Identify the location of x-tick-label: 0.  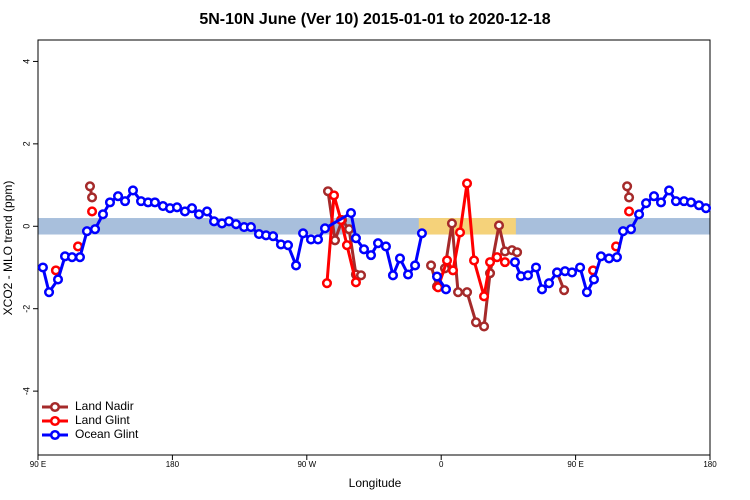
(441, 464).